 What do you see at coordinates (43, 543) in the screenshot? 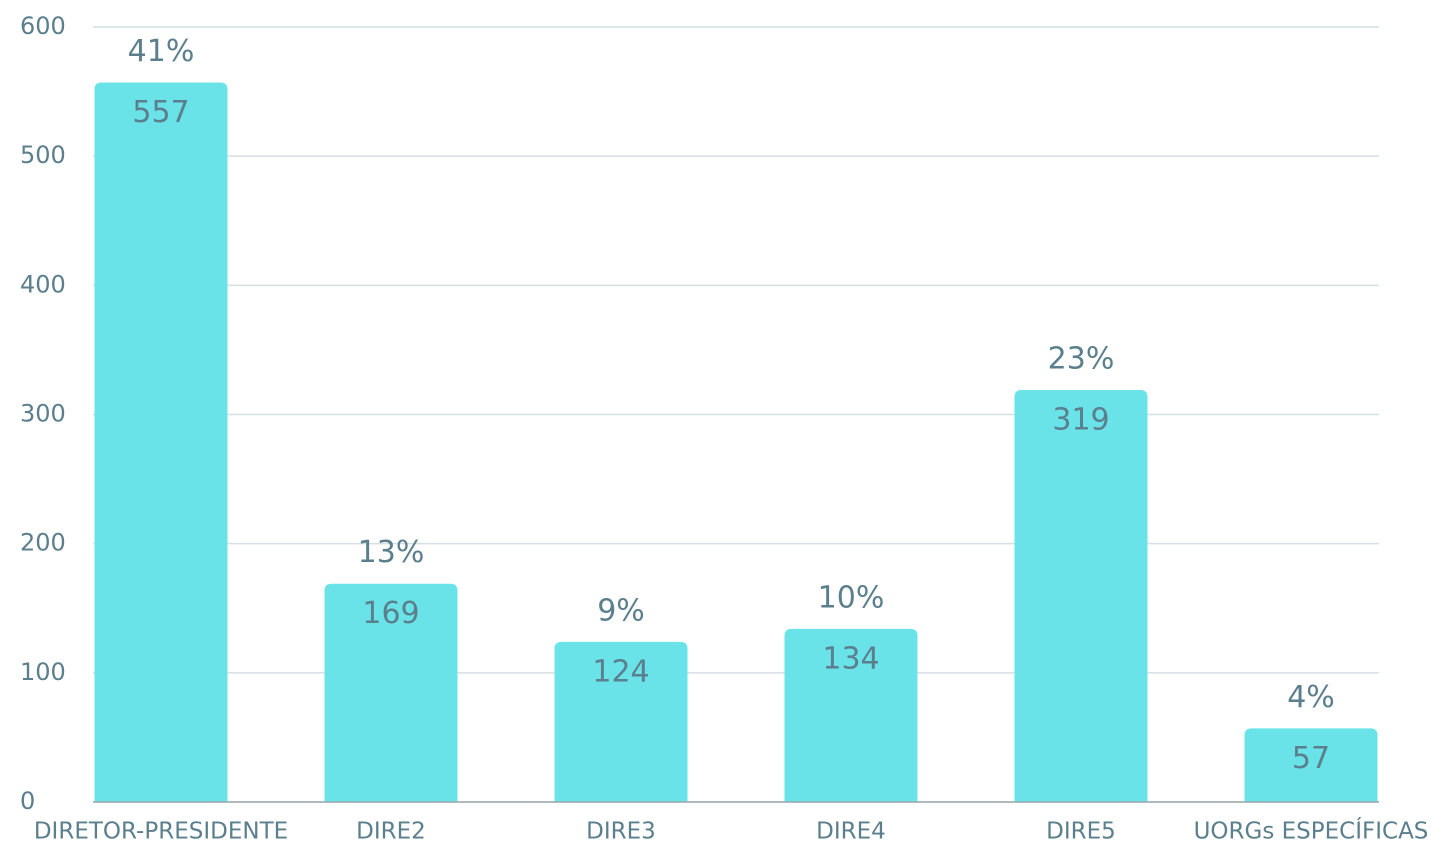
I see `y-tick-label: 200` at bounding box center [43, 543].